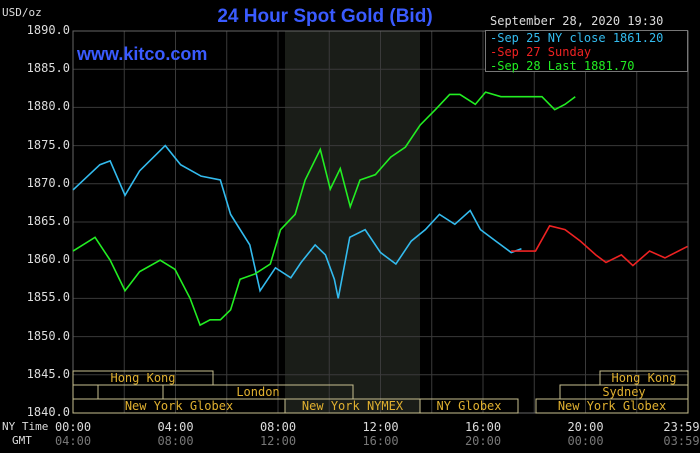 This screenshot has height=453, width=700. What do you see at coordinates (585, 427) in the screenshot?
I see `ny-tick-label: 20:00` at bounding box center [585, 427].